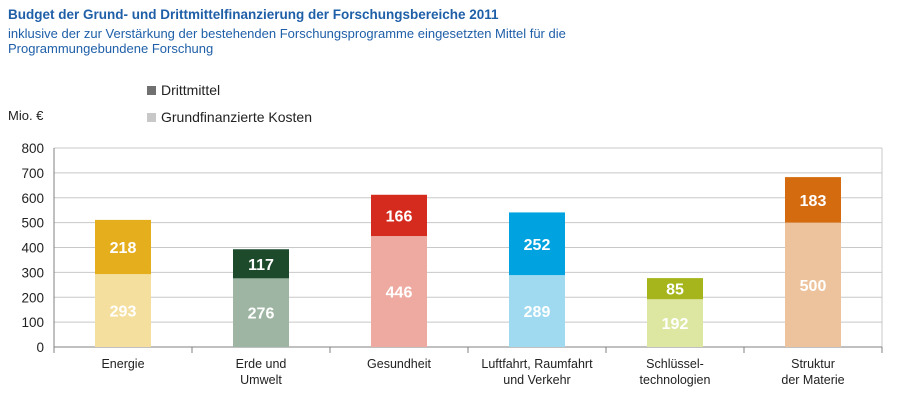 This screenshot has height=402, width=900. I want to click on value-label-grundfinanziert: 276, so click(261, 314).